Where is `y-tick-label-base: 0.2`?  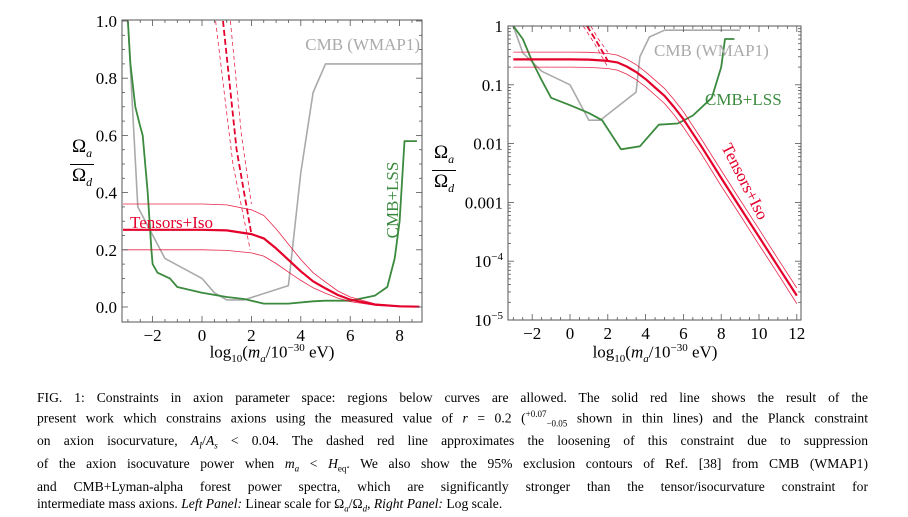 y-tick-label-base: 0.2 is located at coordinates (106, 250).